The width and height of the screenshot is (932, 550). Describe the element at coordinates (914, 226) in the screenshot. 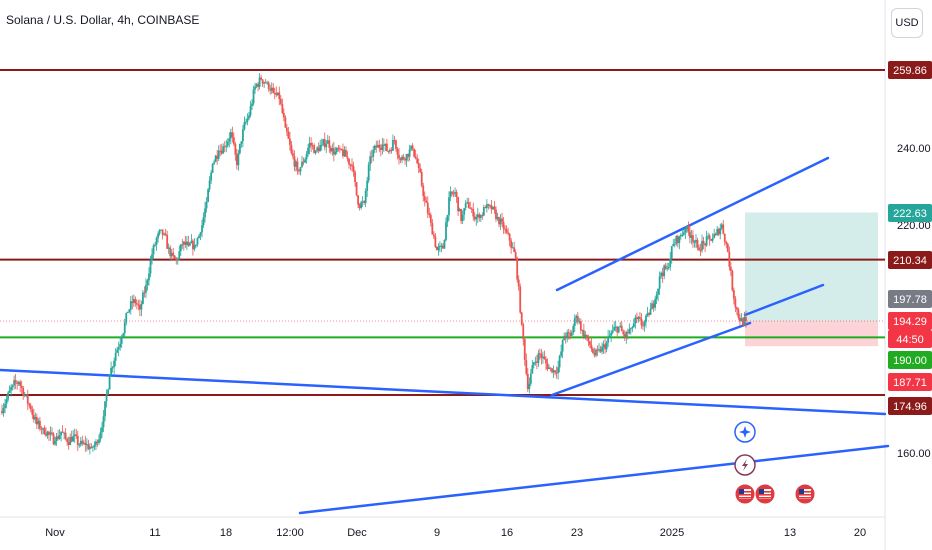

I see `y-axis-tick-label: 220.00` at that location.